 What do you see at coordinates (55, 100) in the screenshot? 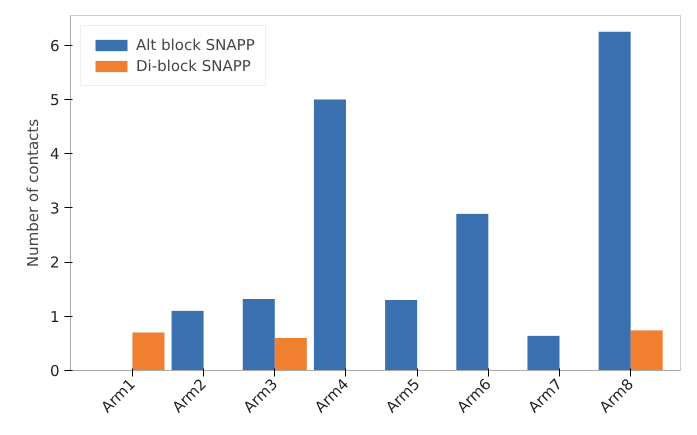
I see `y-tick-label: 5` at bounding box center [55, 100].